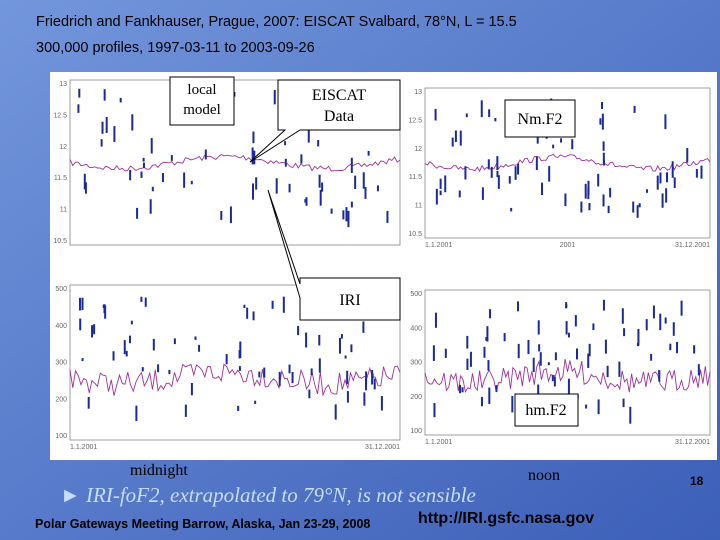  I want to click on callout-text: model, so click(202, 110).